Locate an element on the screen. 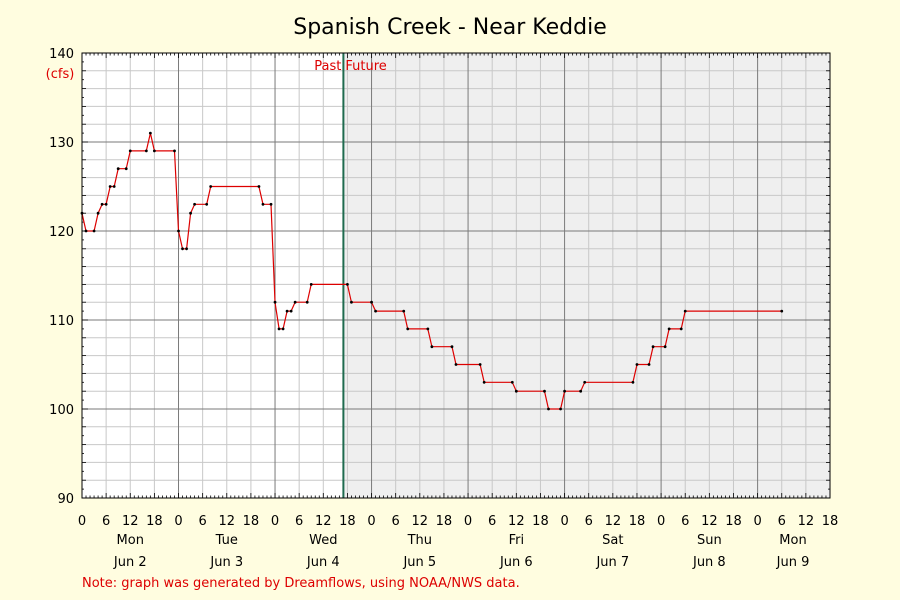 The height and width of the screenshot is (600, 900). past-label: Past is located at coordinates (327, 66).